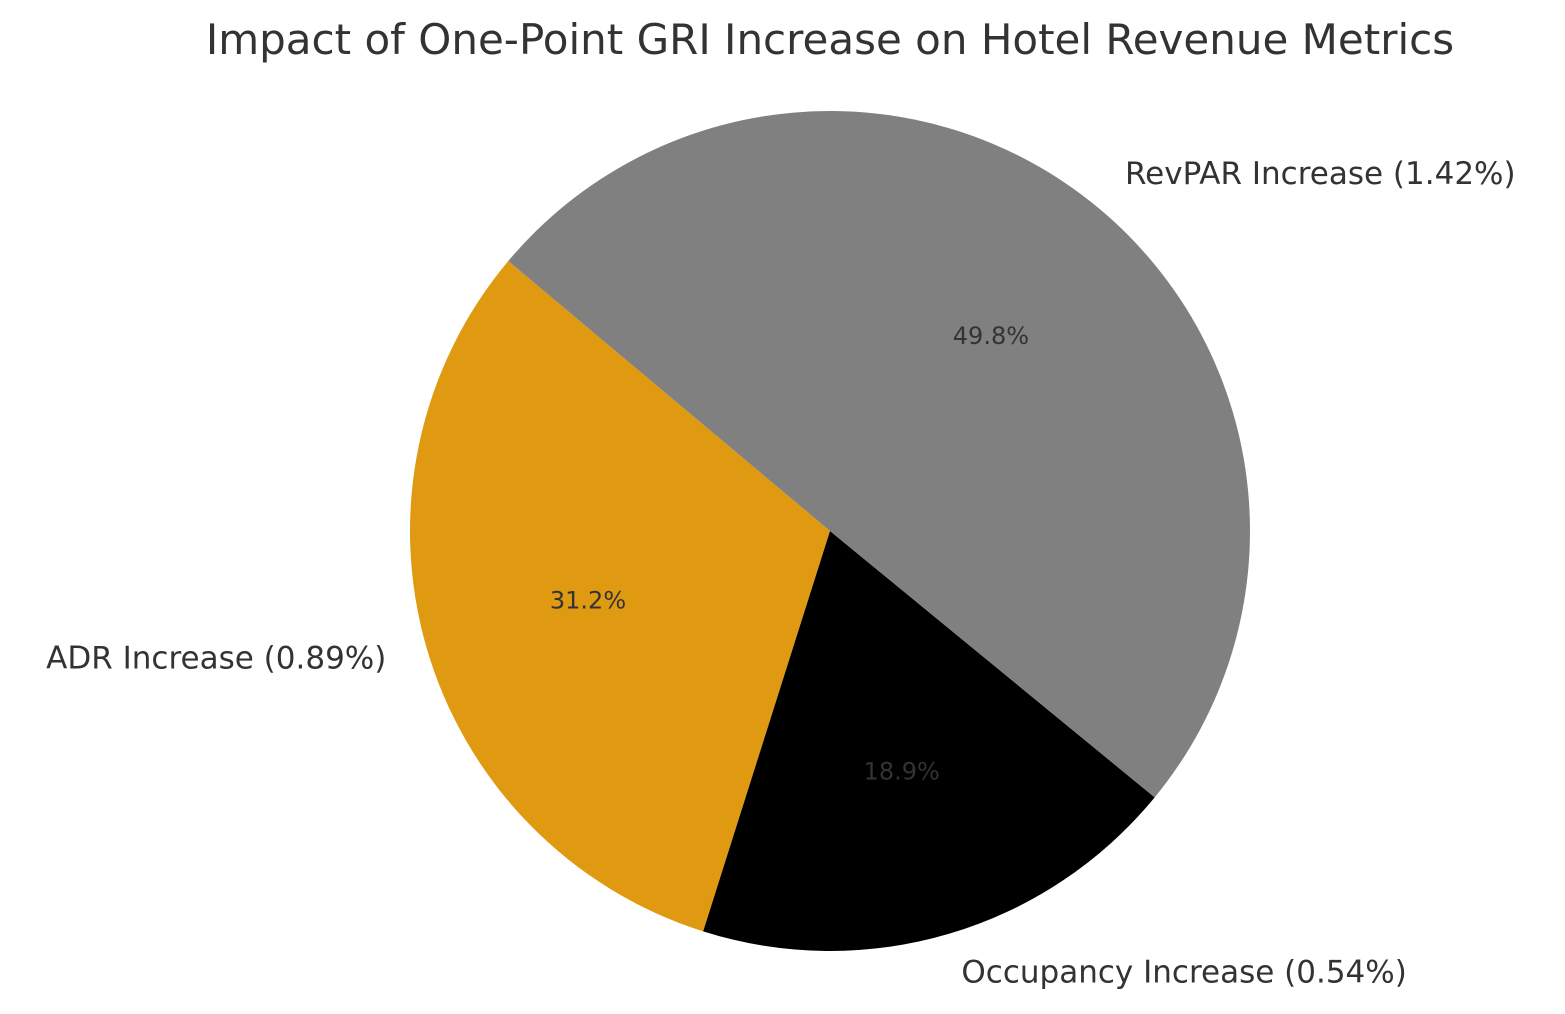 The height and width of the screenshot is (1014, 1565). Describe the element at coordinates (216, 658) in the screenshot. I see `slice-label: ADR Increase (0.89%)` at that location.